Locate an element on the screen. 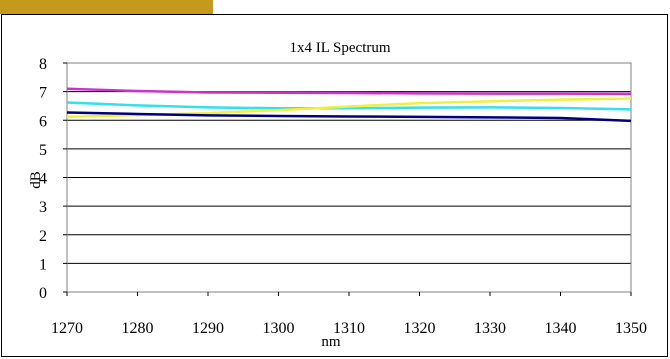 Image resolution: width=670 pixels, height=359 pixels. x-tick-label-5: 1320 is located at coordinates (420, 328).